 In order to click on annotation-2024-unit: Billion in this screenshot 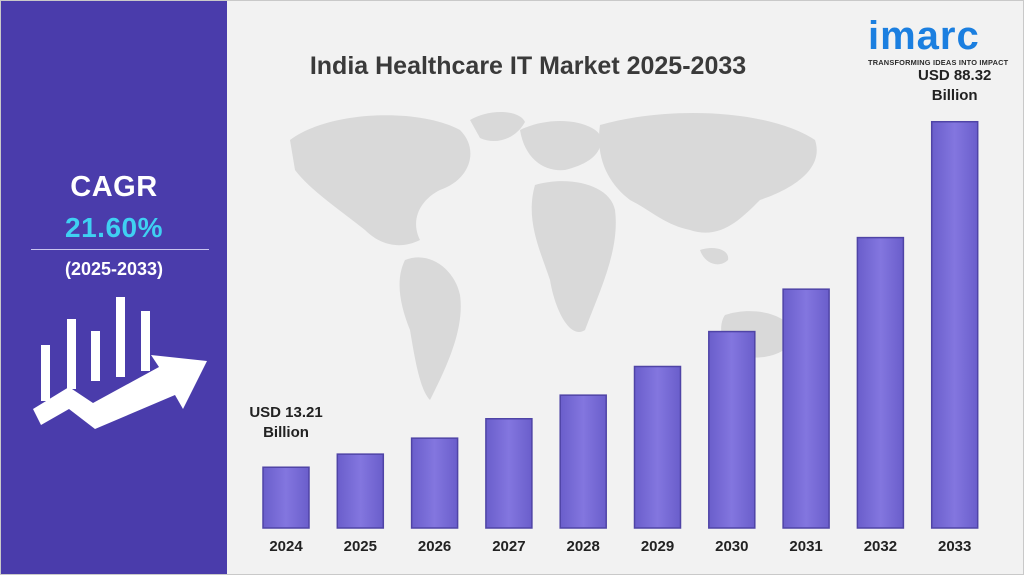, I will do `click(286, 433)`.